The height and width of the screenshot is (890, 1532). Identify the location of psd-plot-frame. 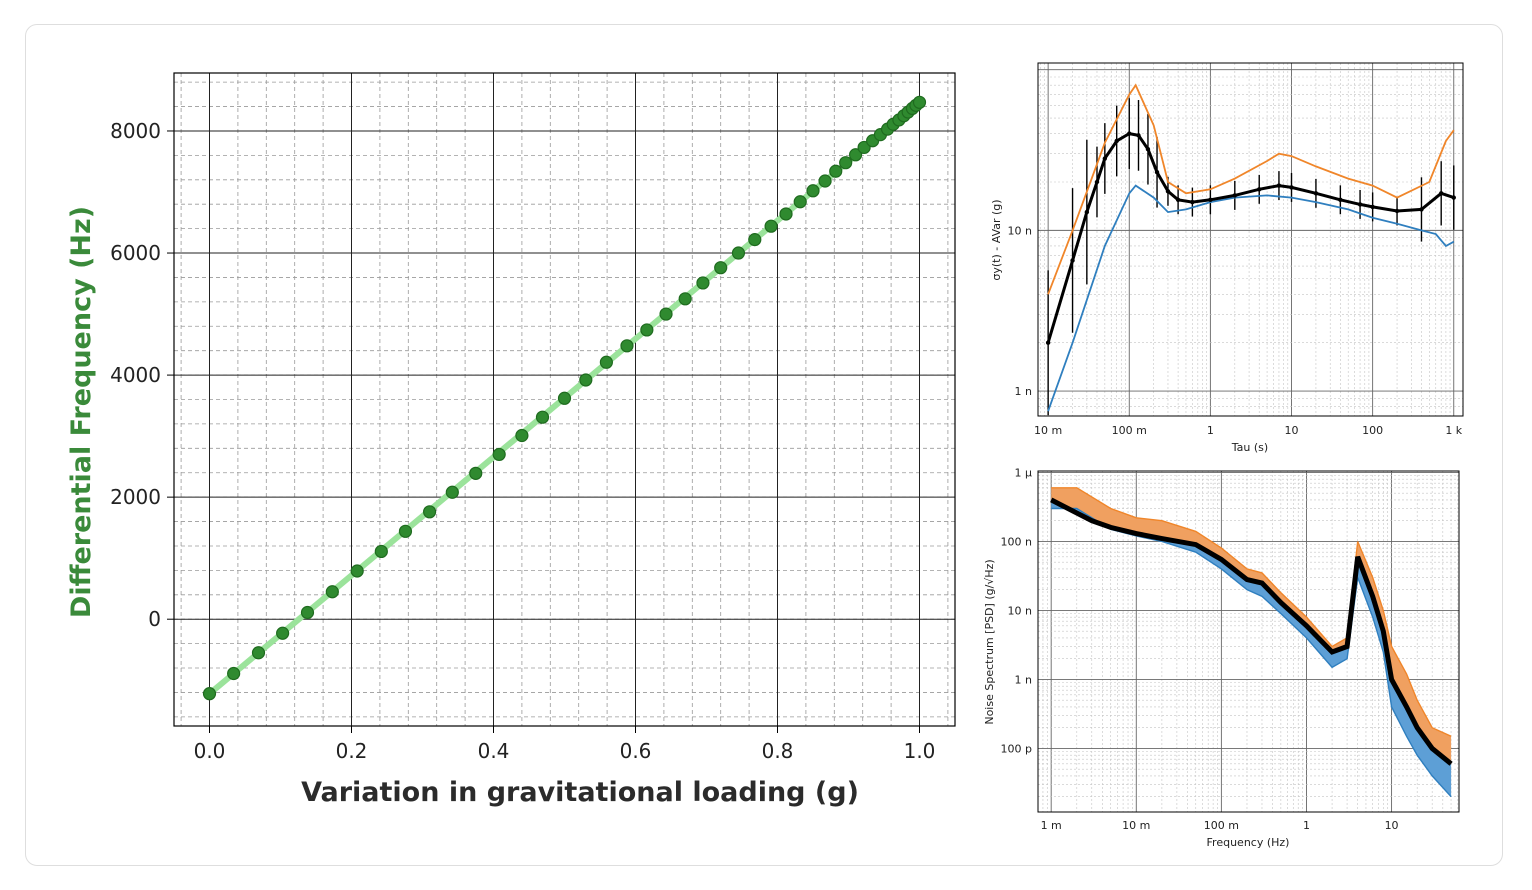
(1248, 641).